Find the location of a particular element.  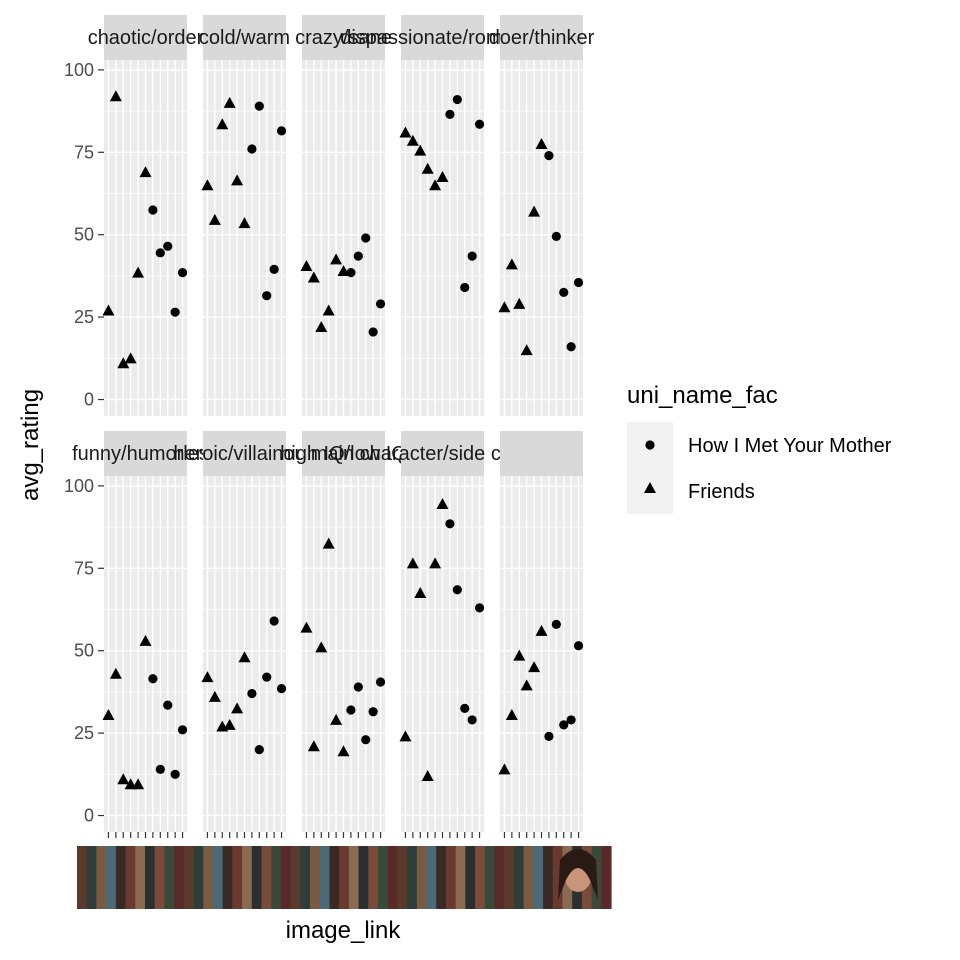

y-tick-label: 0 is located at coordinates (89, 400).